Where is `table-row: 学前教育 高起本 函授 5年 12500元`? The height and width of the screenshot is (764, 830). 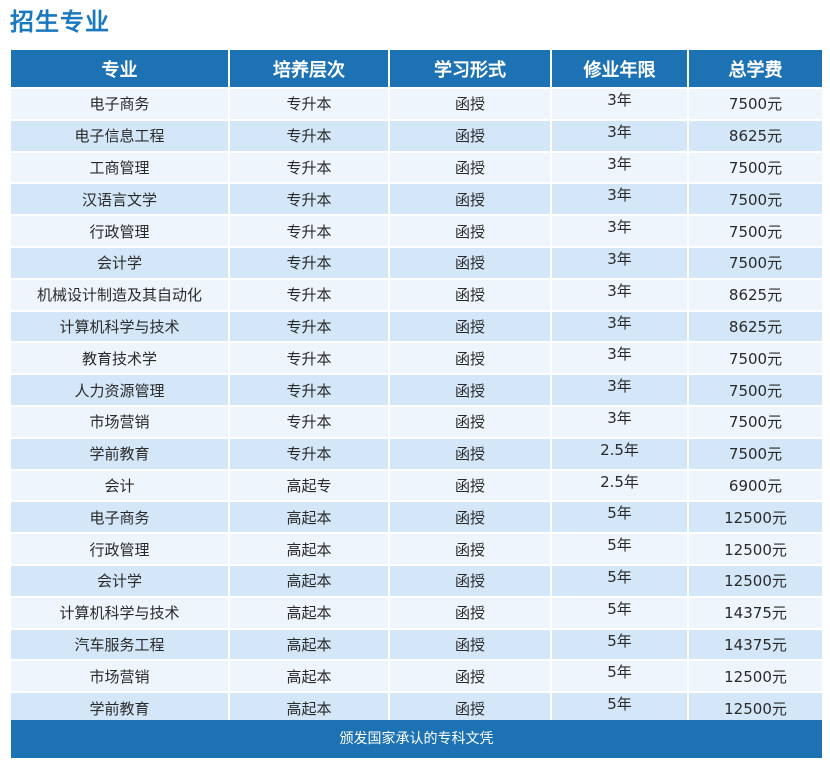
table-row: 学前教育 高起本 函授 5年 12500元 is located at coordinates (416, 708).